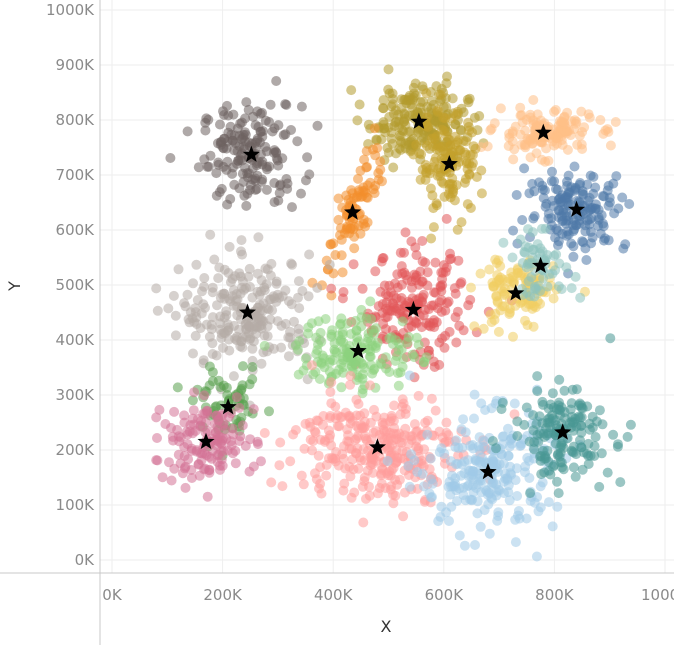 The height and width of the screenshot is (645, 674). I want to click on y-tick-label: 1000K, so click(70, 10).